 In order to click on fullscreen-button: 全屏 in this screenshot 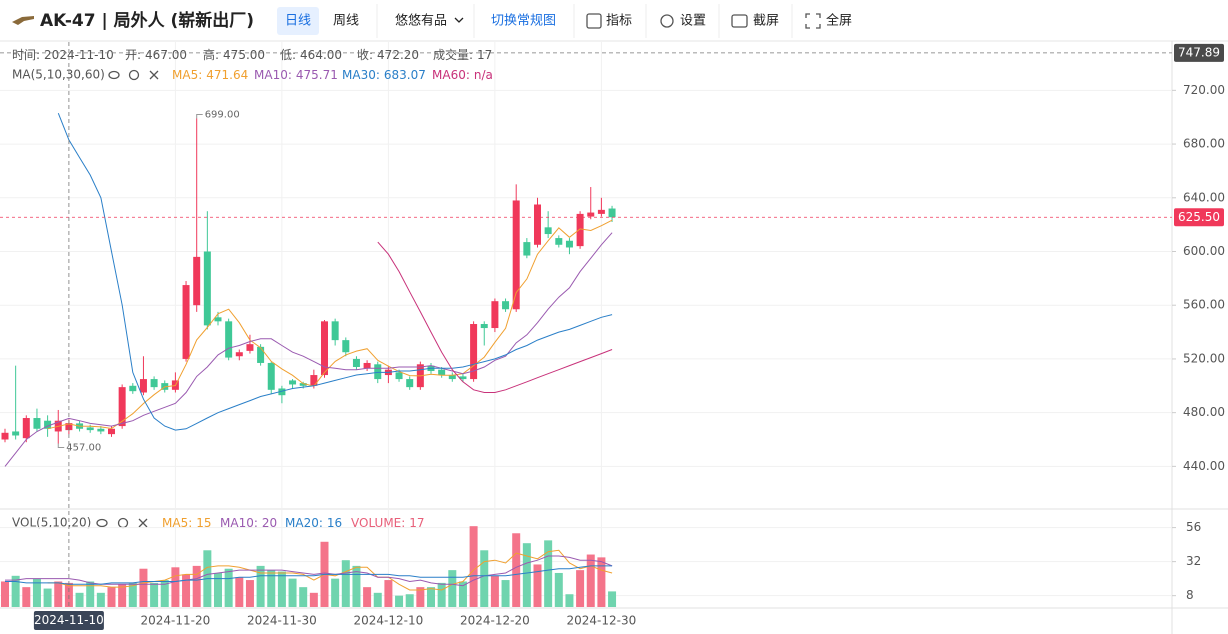, I will do `click(839, 21)`.